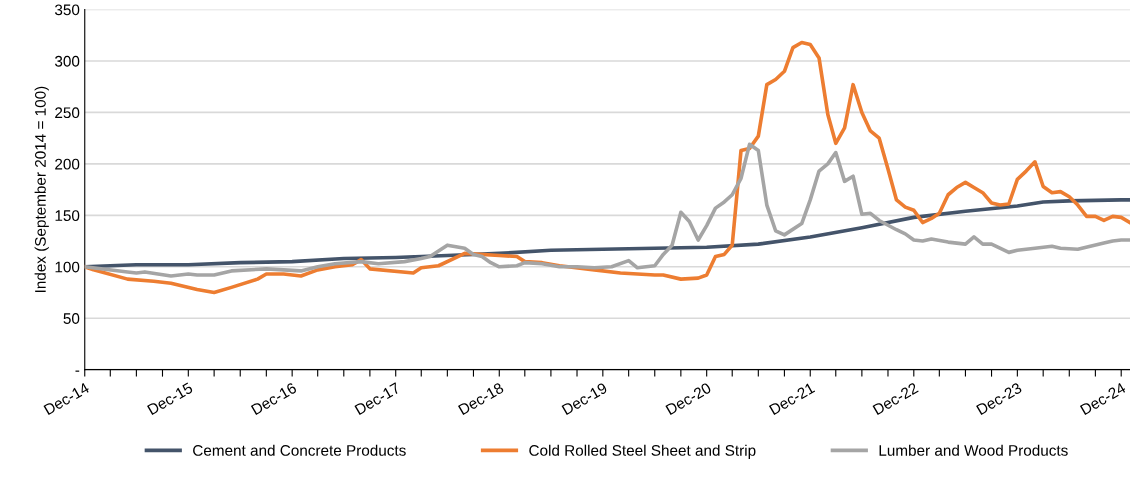 The image size is (1130, 477). I want to click on legend-label: Cement and Concrete Products, so click(299, 450).